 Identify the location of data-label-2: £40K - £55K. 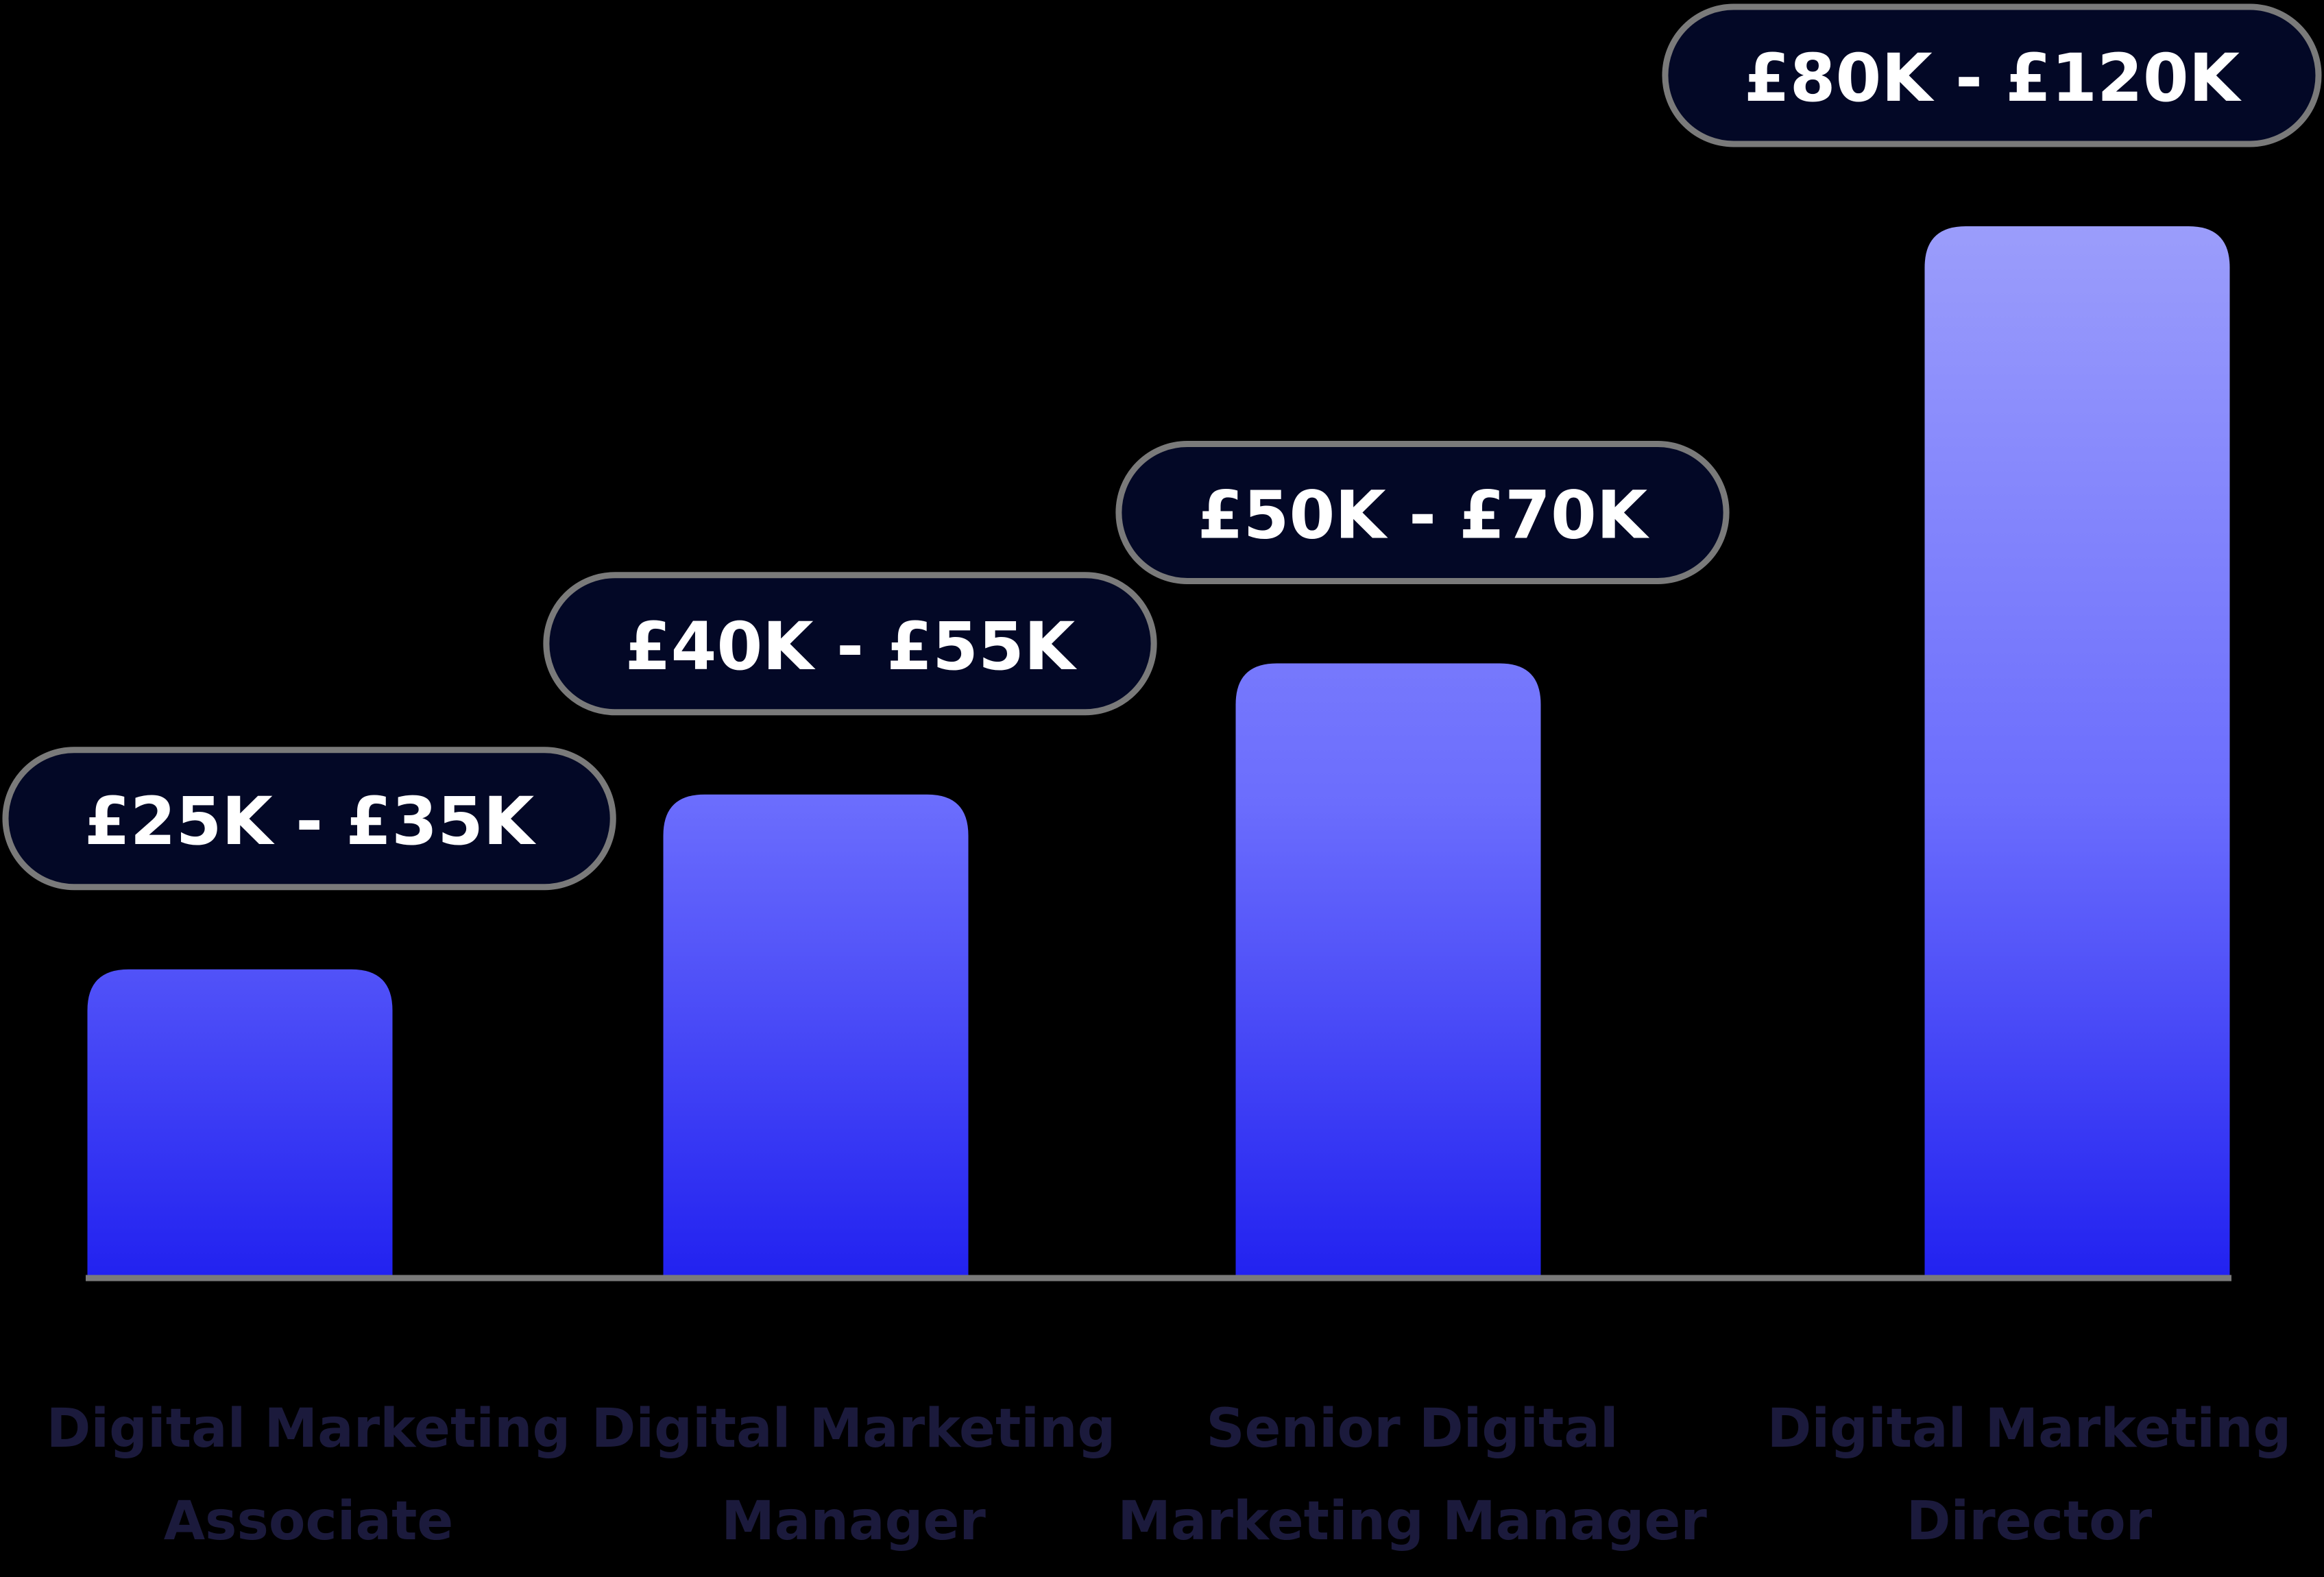
(851, 646).